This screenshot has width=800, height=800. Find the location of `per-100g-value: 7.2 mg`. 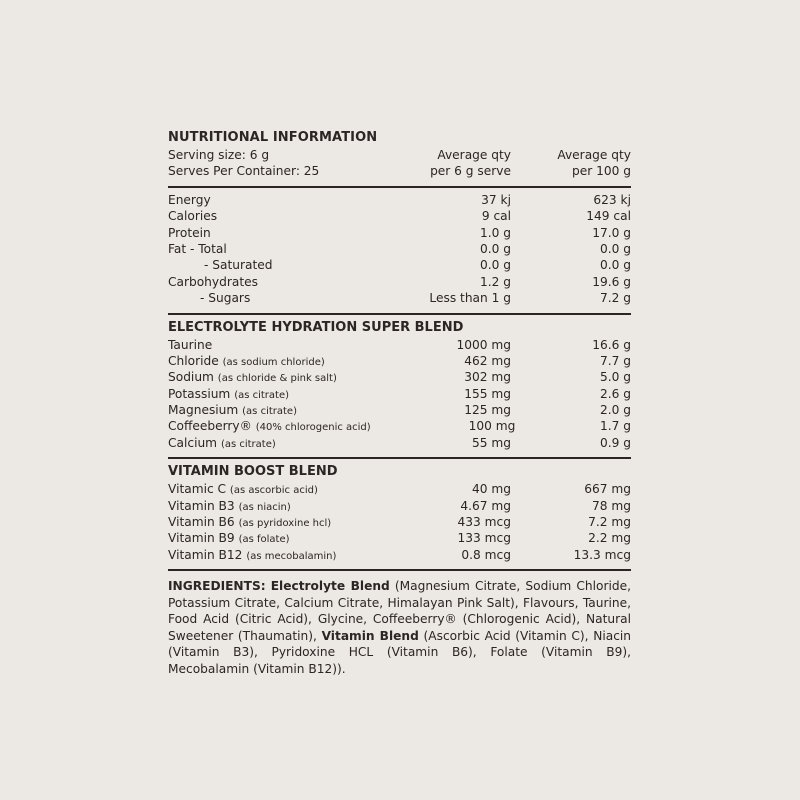

per-100g-value: 7.2 mg is located at coordinates (609, 522).